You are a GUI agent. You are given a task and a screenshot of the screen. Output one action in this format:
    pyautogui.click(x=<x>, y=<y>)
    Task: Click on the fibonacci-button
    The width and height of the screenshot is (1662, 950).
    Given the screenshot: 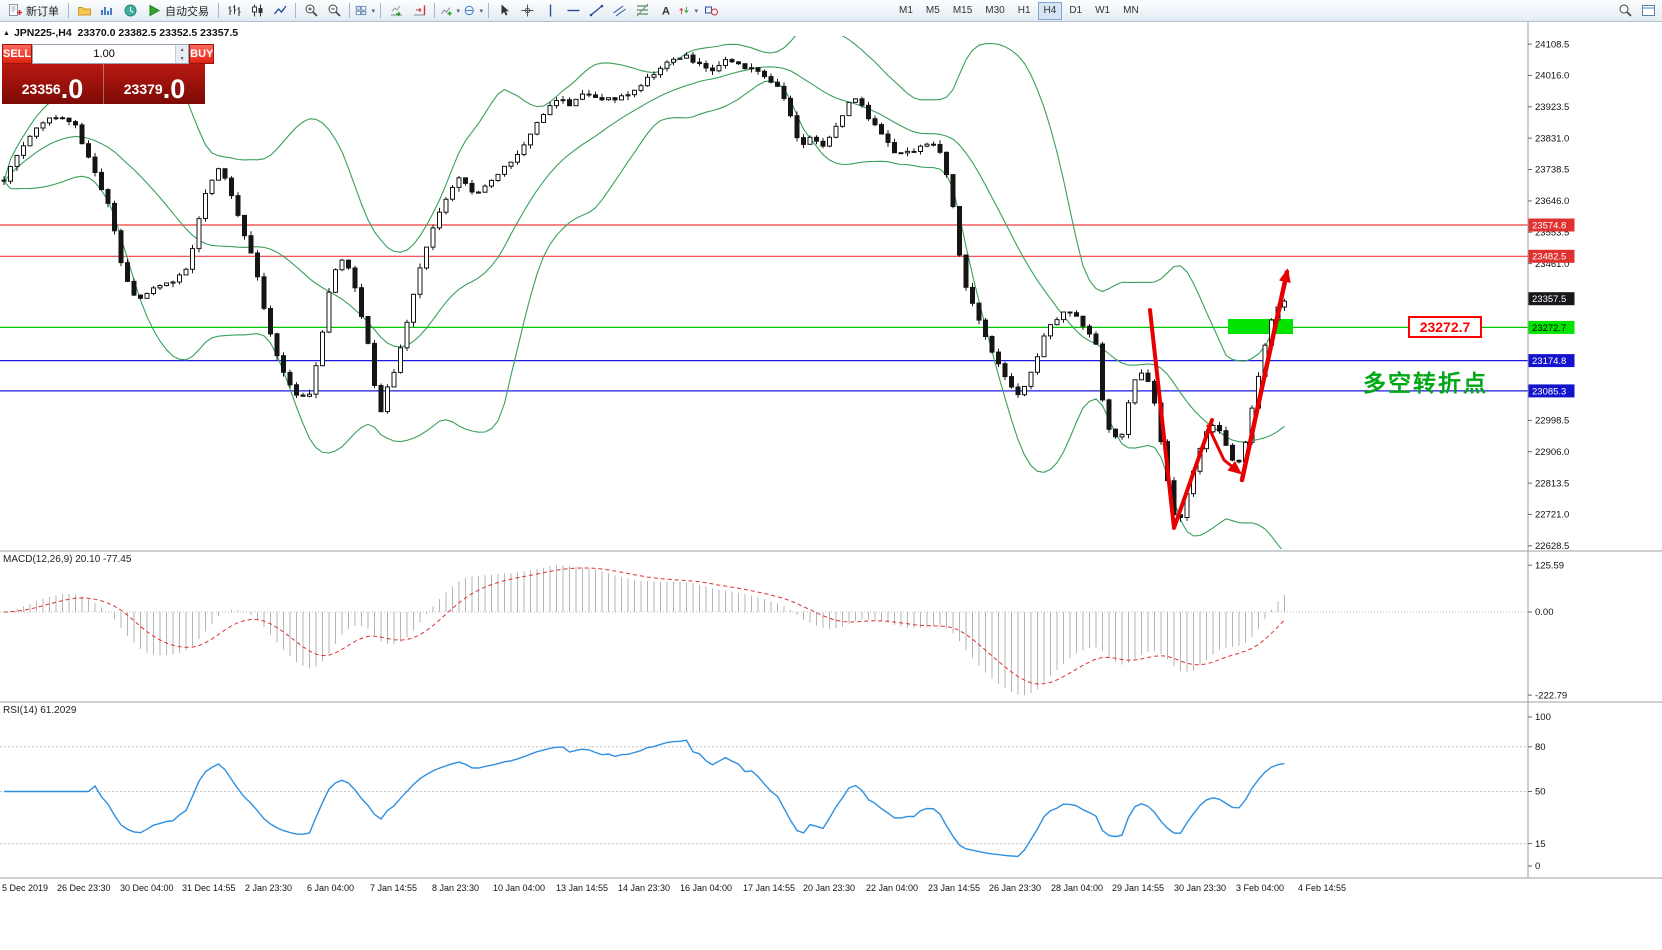 What is the action you would take?
    pyautogui.click(x=642, y=10)
    